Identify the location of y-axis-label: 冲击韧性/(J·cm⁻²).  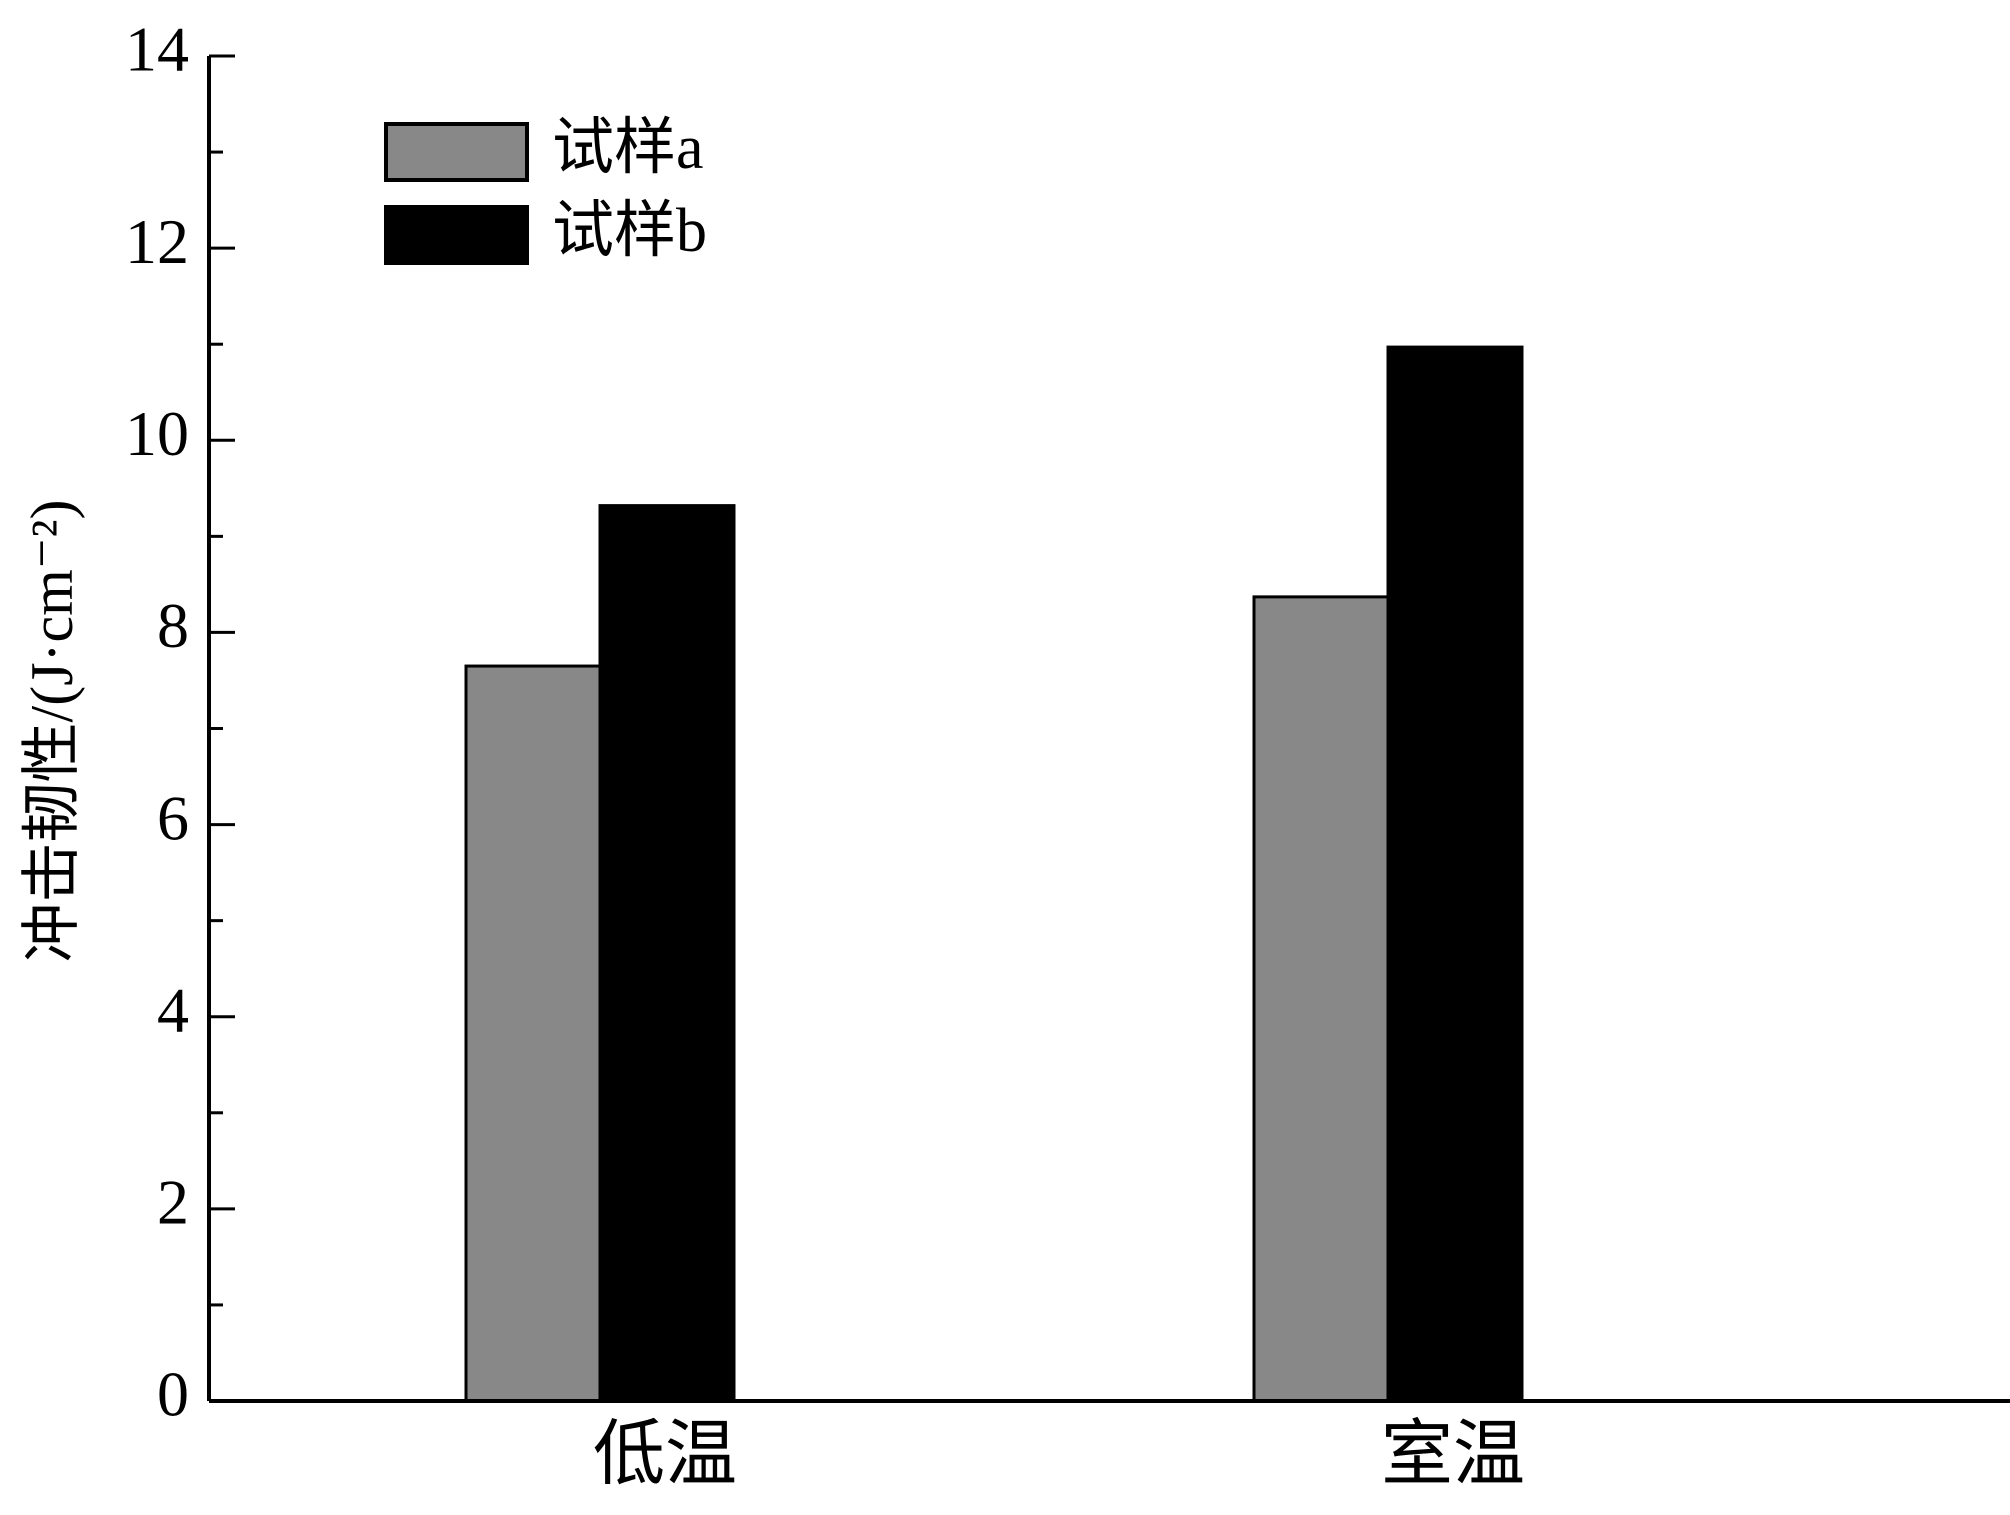
(52, 731).